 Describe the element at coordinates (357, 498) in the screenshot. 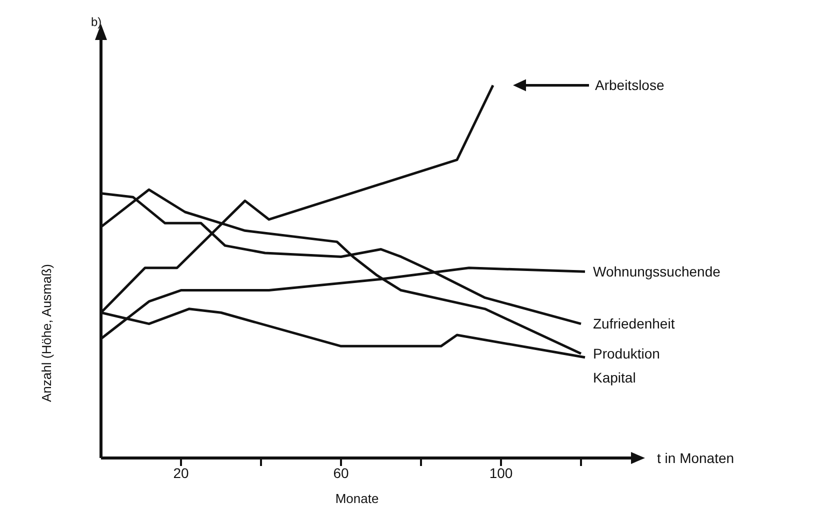

I see `x-axis-title: Monate` at that location.